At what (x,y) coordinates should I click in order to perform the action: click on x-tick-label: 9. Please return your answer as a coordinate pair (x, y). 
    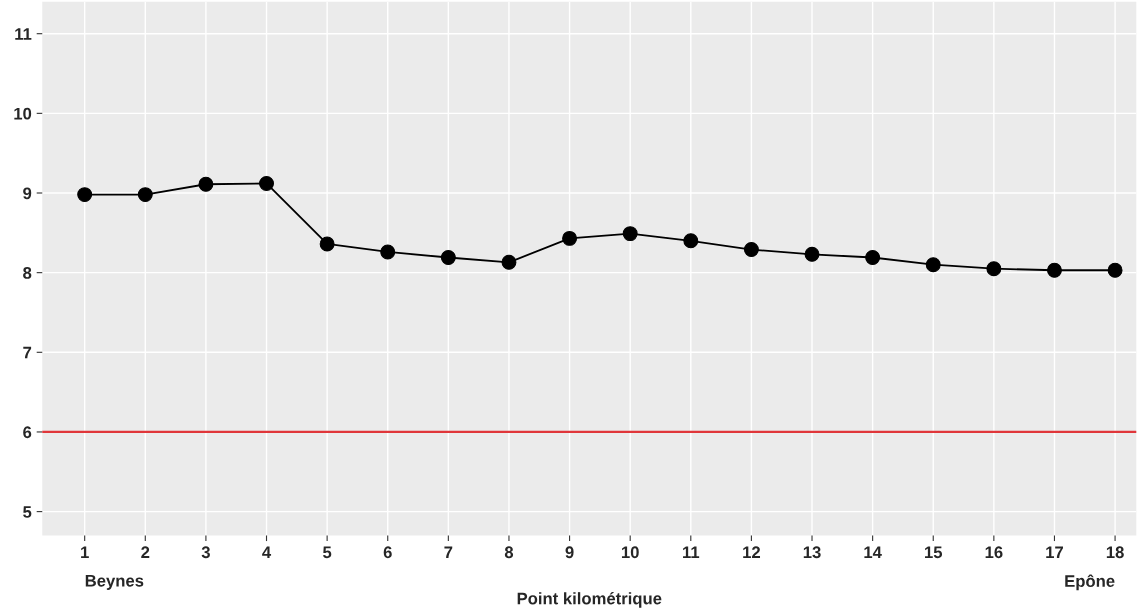
    Looking at the image, I should click on (569, 552).